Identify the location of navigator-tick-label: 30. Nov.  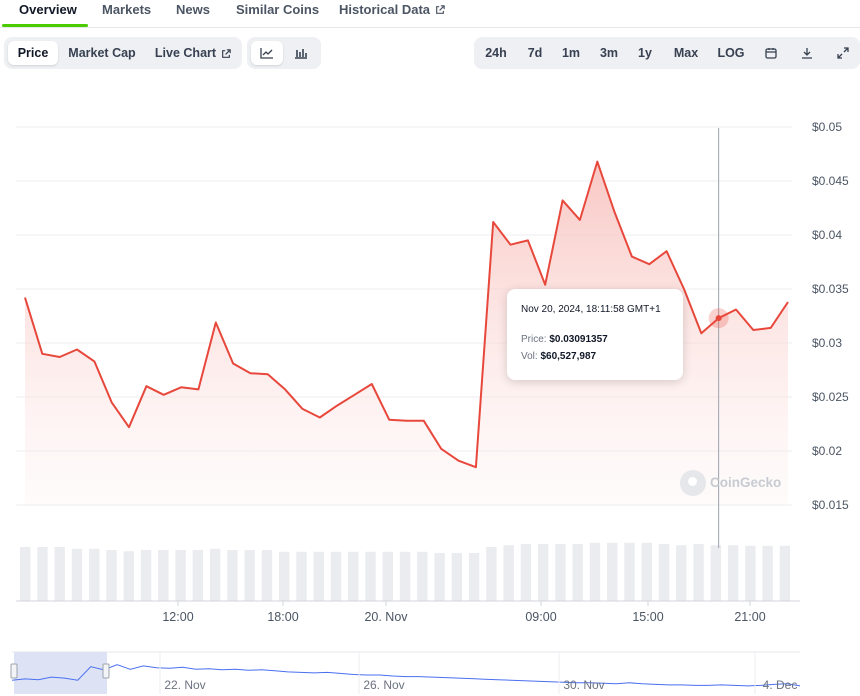
(583, 685).